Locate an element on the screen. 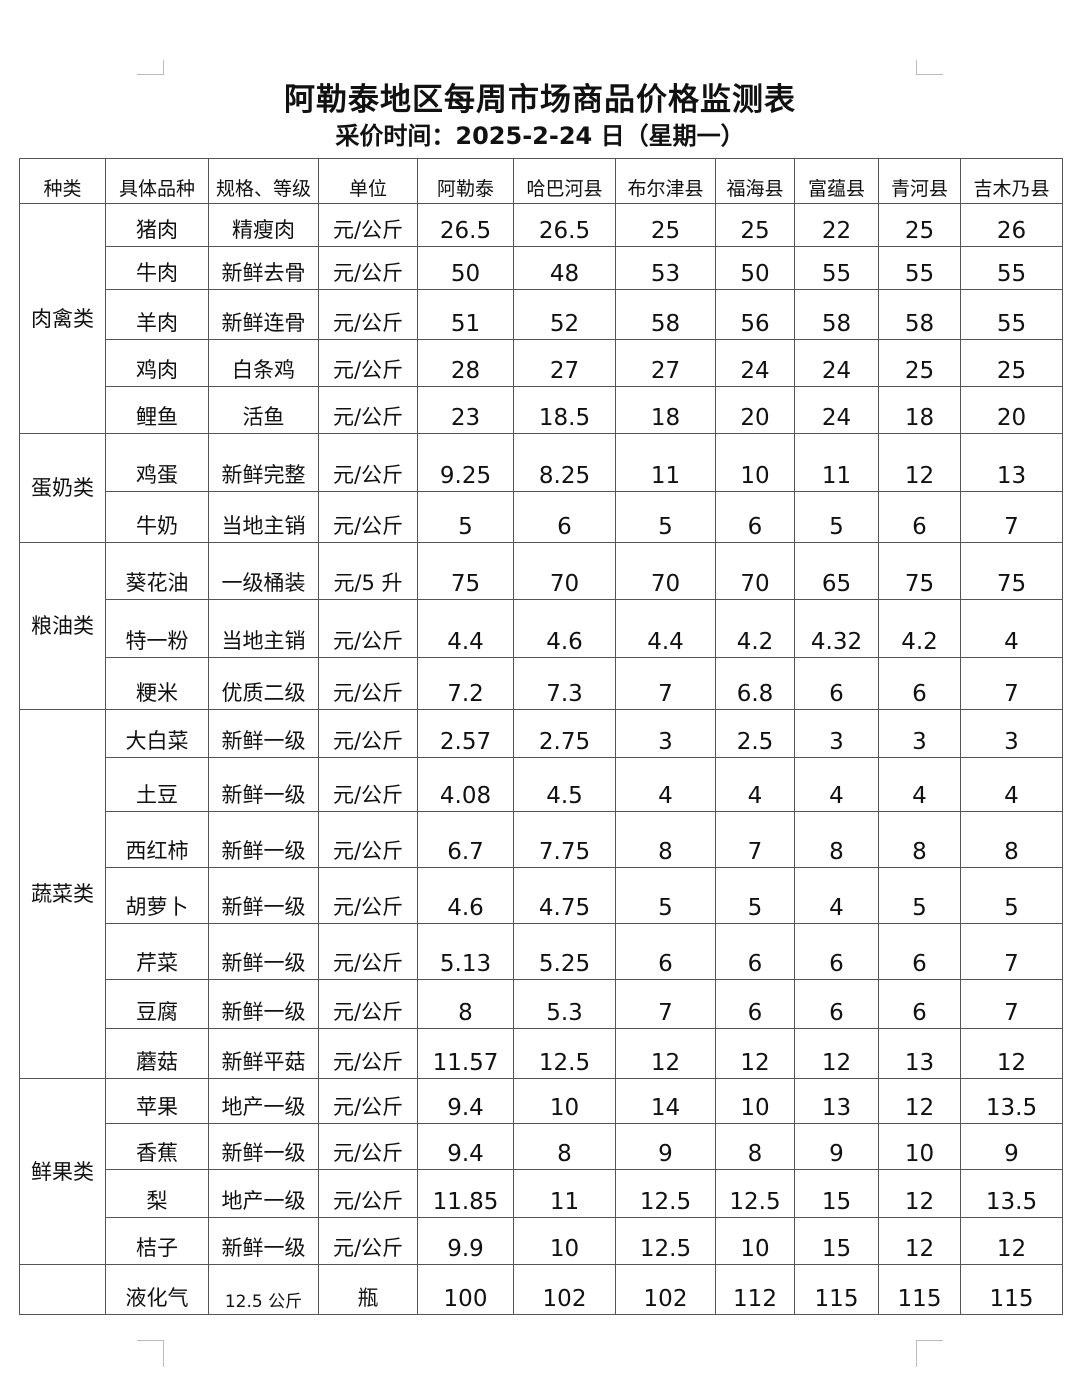 The height and width of the screenshot is (1392, 1080). spec-cell: 一级桶装 is located at coordinates (263, 571).